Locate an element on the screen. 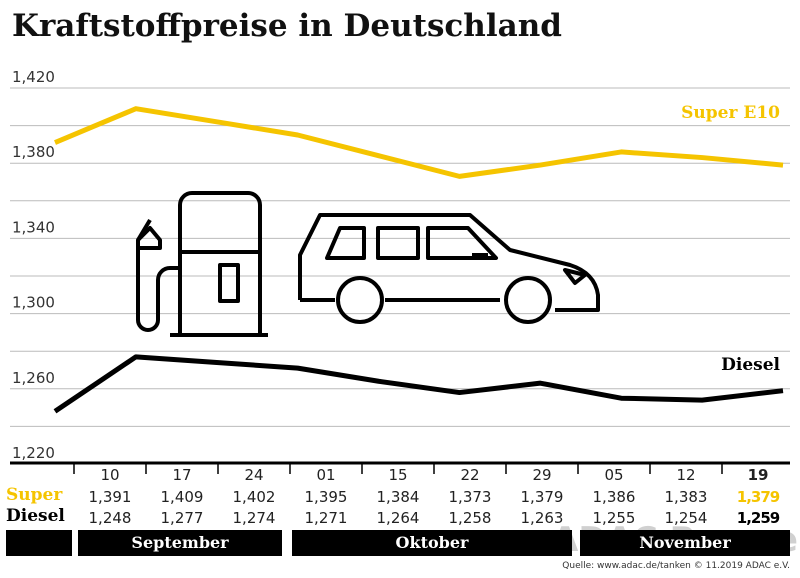  data-label: 1,386 is located at coordinates (614, 497).